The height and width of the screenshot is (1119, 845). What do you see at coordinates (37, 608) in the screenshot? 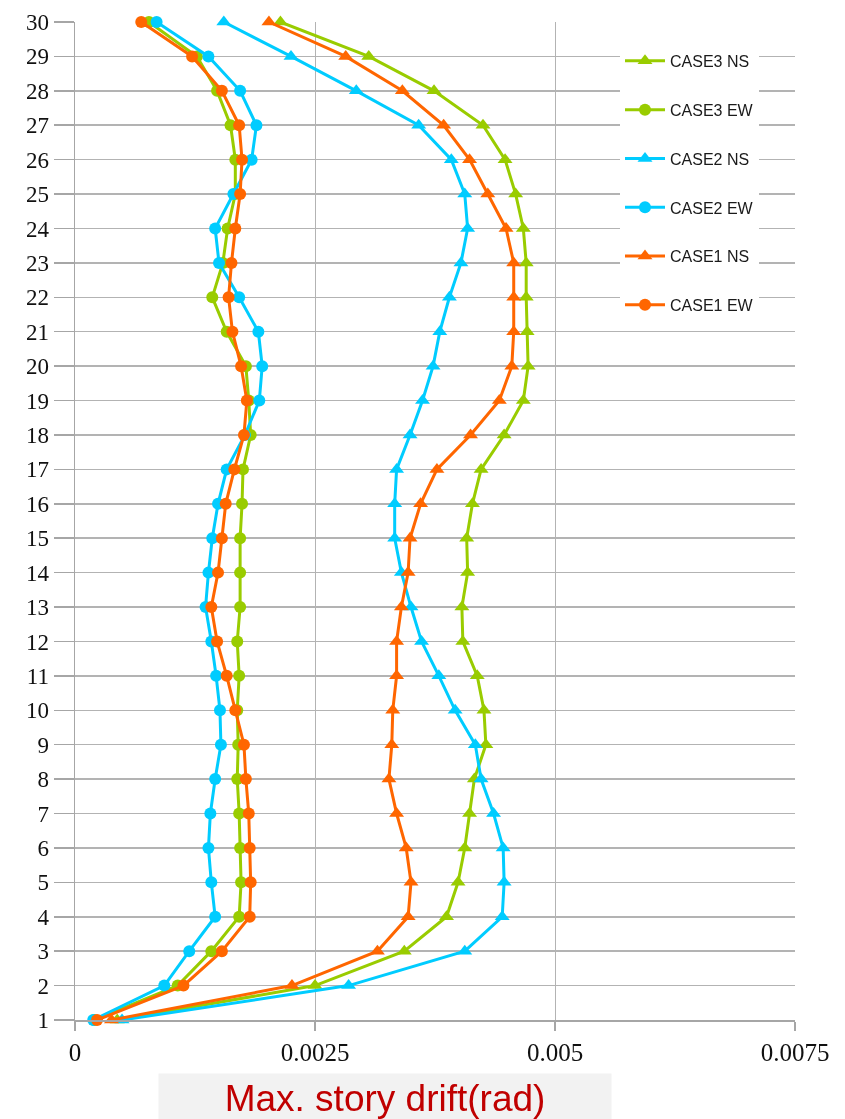
I see `y-tick-label: 13` at bounding box center [37, 608].